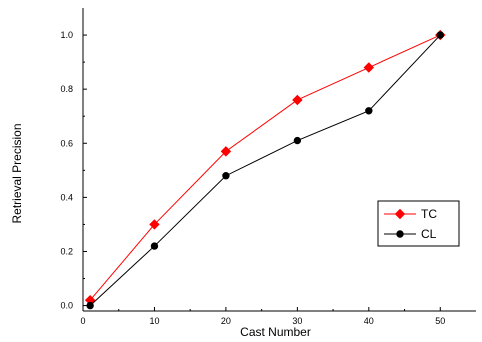  Describe the element at coordinates (226, 321) in the screenshot. I see `x-tick-label: 20` at that location.